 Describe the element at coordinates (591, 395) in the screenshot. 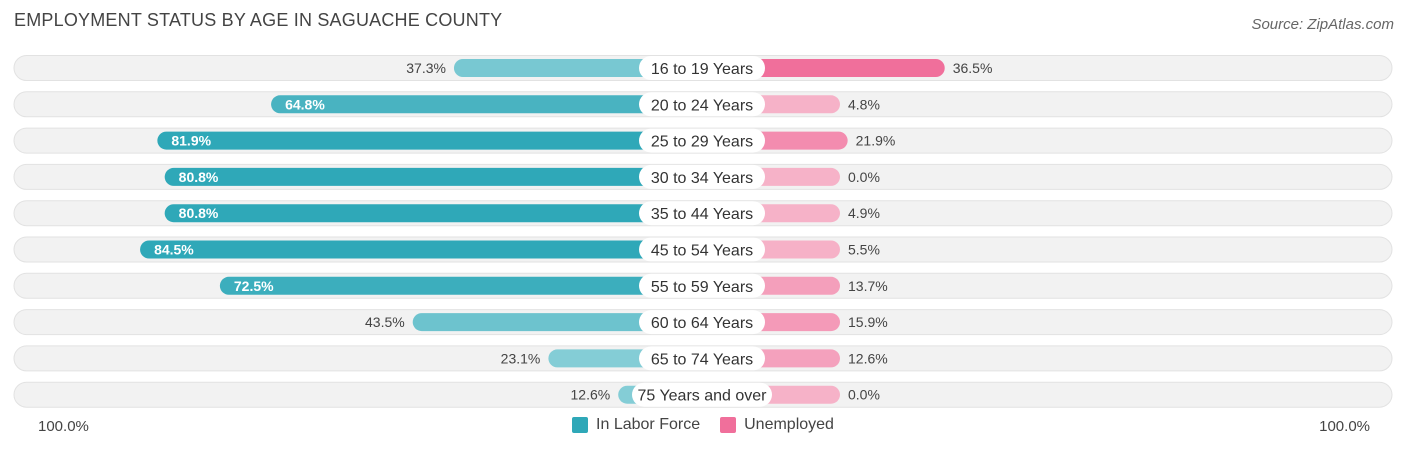

I see `labor-force-value-label: 12.6%` at that location.